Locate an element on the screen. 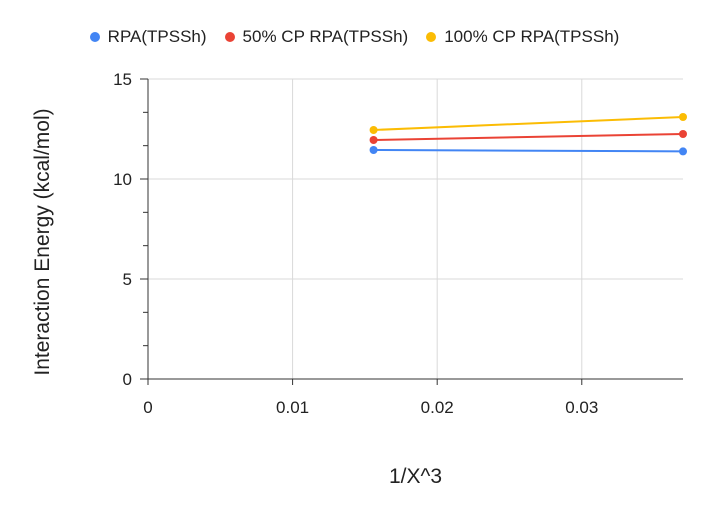 The height and width of the screenshot is (515, 709). y-tick-label: 15 is located at coordinates (122, 79).